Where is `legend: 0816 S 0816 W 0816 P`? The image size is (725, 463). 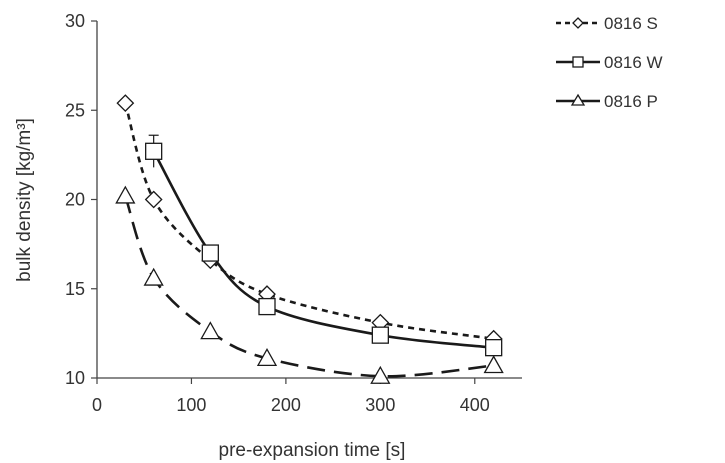 legend: 0816 S 0816 W 0816 P is located at coordinates (609, 62).